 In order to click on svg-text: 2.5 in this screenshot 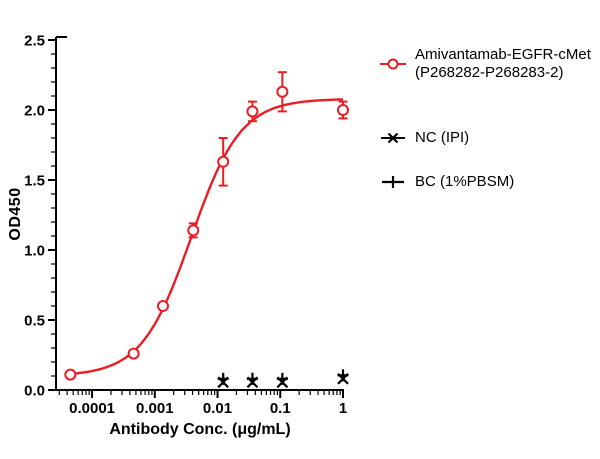, I will do `click(34, 41)`.